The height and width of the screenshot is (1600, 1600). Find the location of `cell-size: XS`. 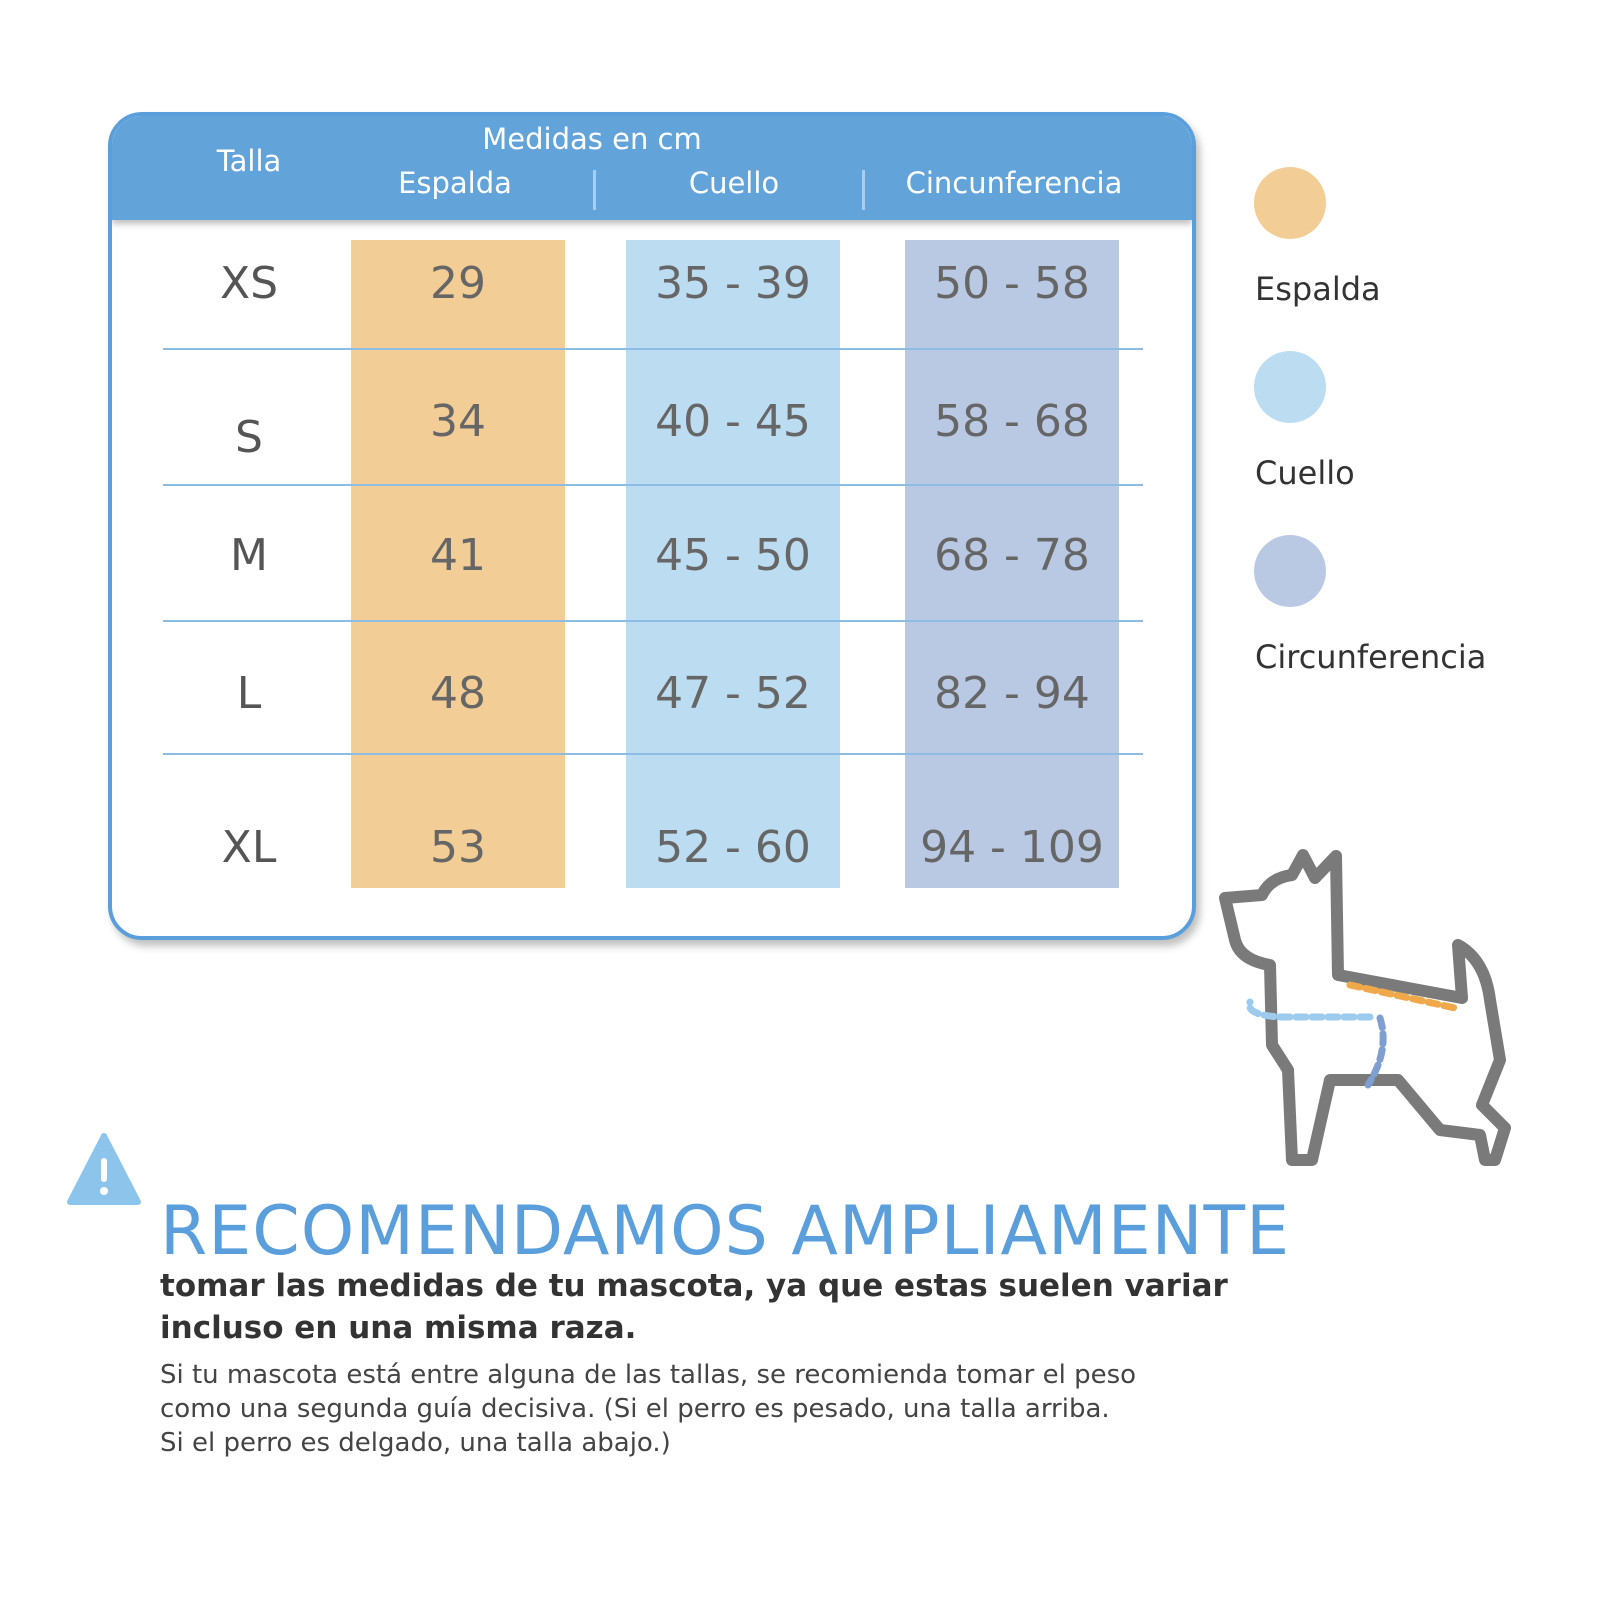

cell-size: XS is located at coordinates (249, 283).